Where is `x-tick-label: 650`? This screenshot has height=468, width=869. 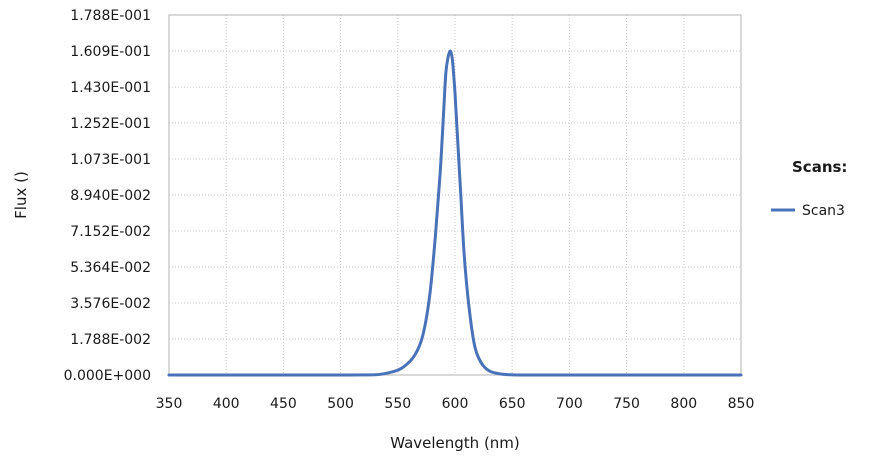 x-tick-label: 650 is located at coordinates (512, 404).